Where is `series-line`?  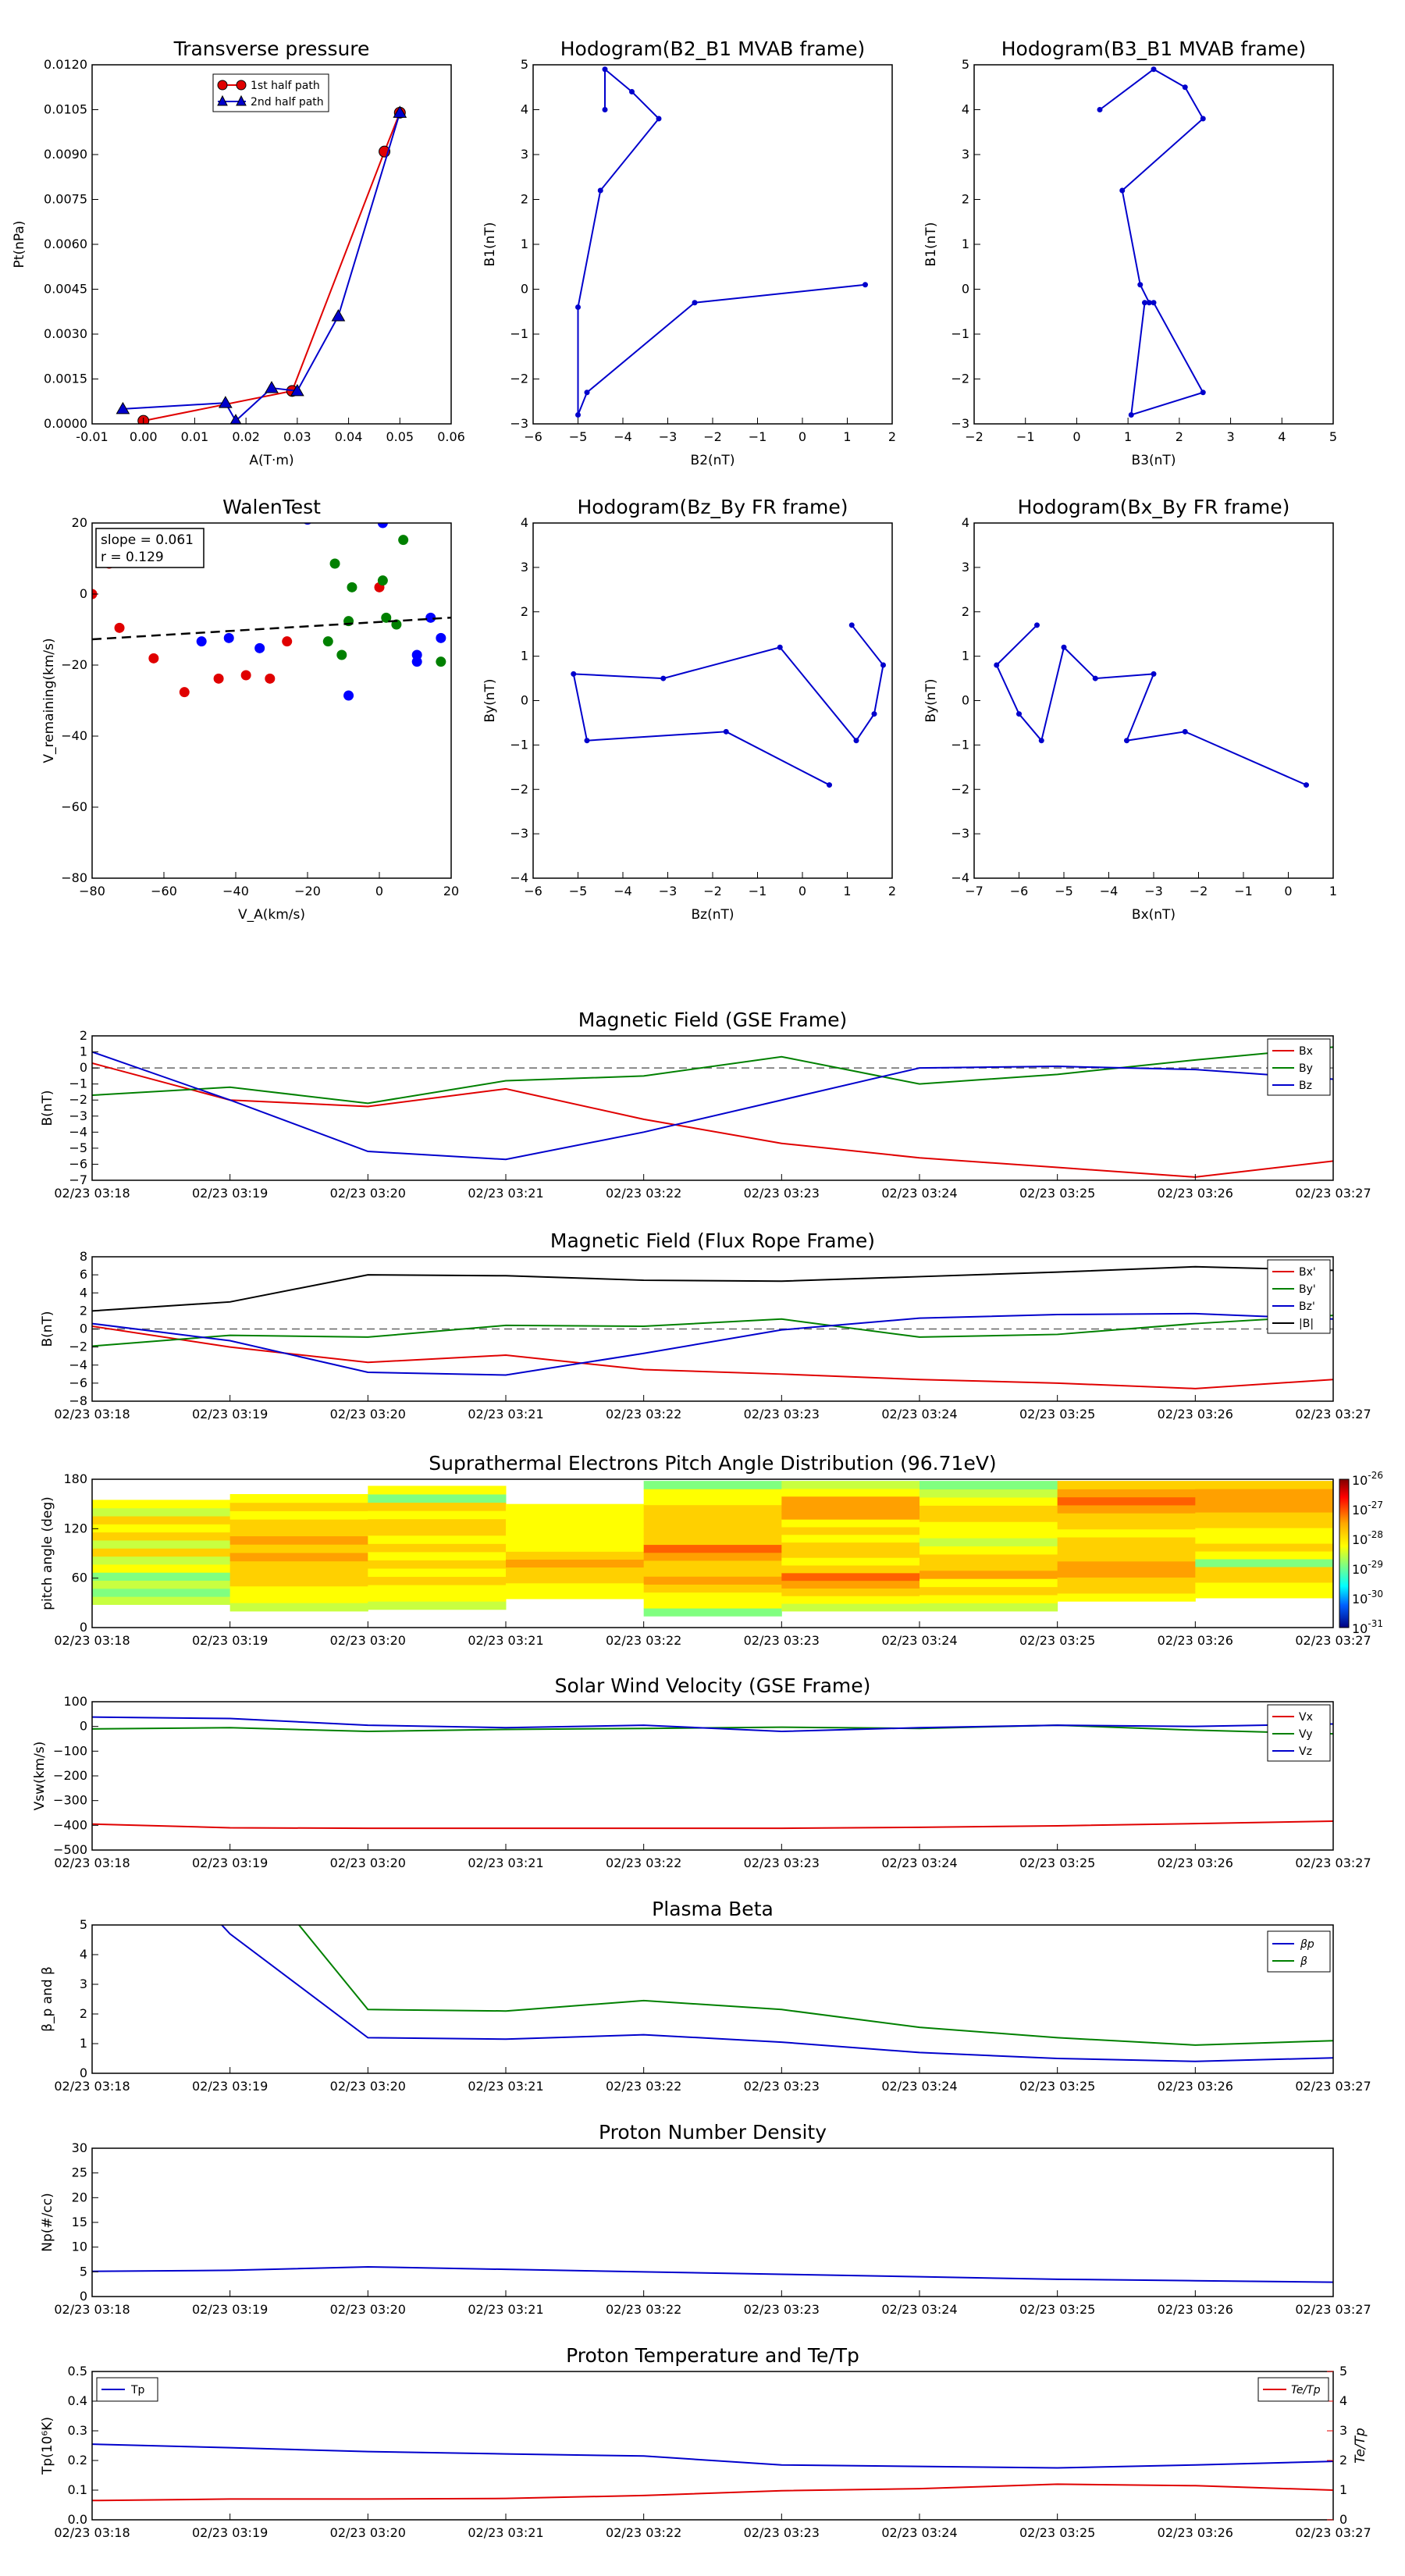
series-line is located at coordinates (713, 1344).